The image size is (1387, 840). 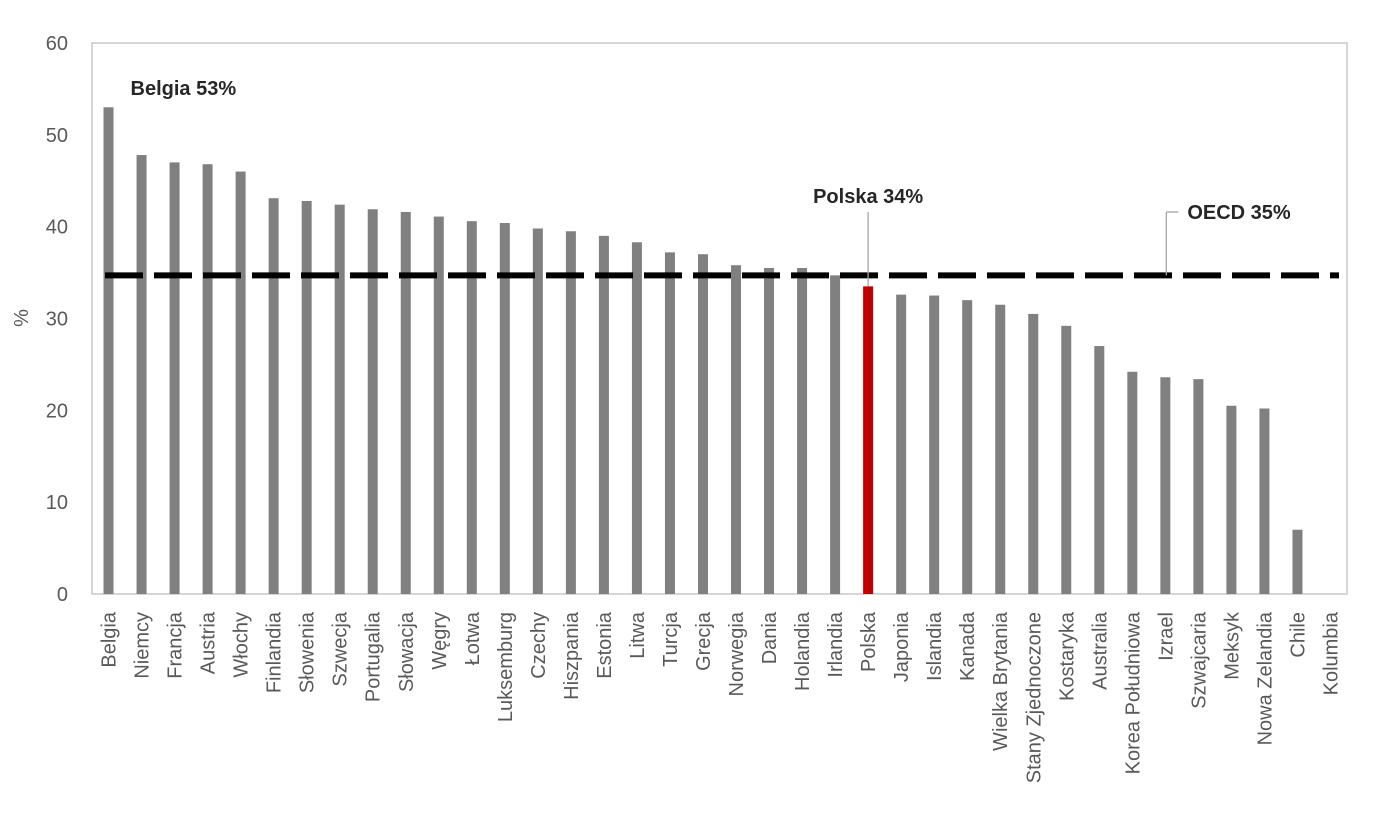 I want to click on reference-line-label: OECD 35%, so click(x=1239, y=213).